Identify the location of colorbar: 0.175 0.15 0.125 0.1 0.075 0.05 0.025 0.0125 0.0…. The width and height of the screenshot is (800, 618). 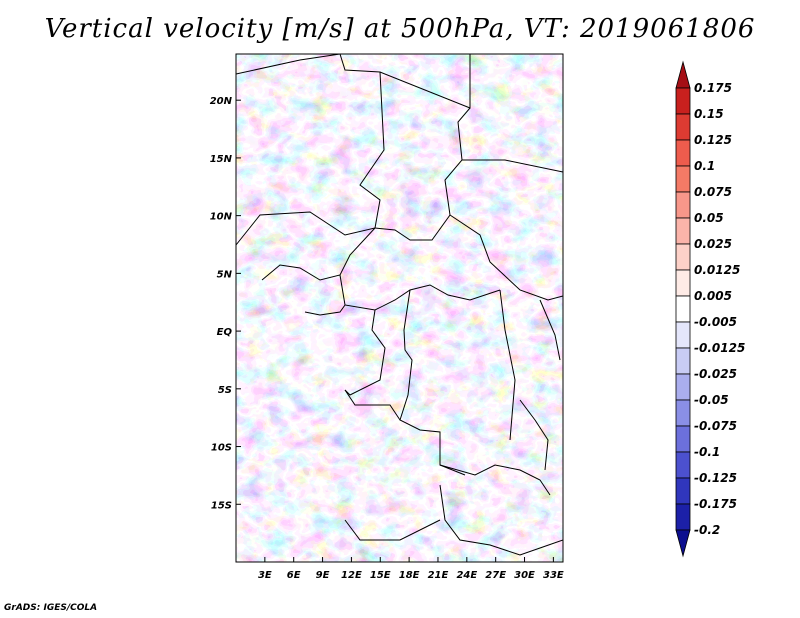
(710, 309).